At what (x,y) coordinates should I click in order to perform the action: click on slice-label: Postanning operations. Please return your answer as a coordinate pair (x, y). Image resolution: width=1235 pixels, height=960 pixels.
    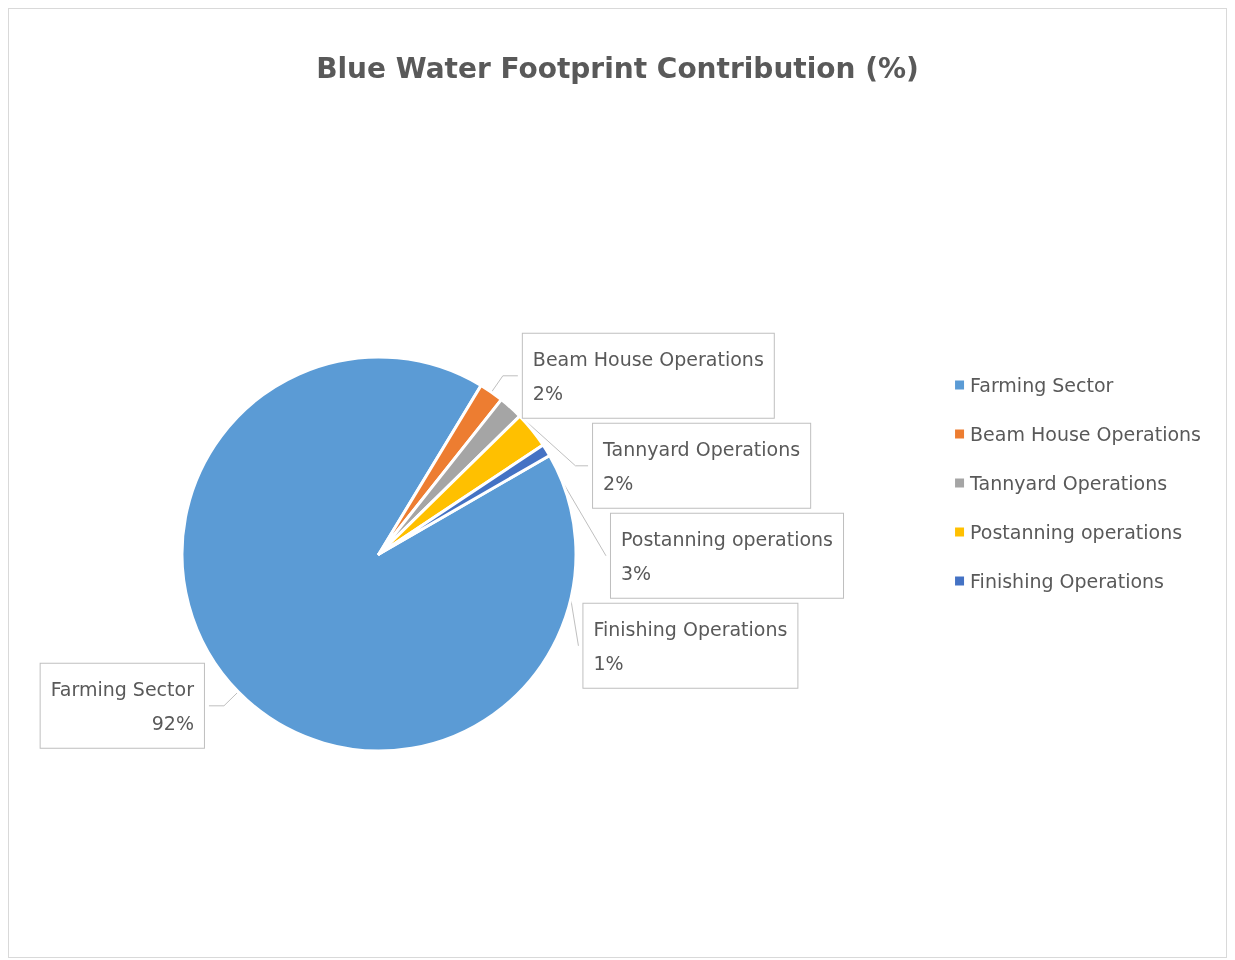
    Looking at the image, I should click on (727, 538).